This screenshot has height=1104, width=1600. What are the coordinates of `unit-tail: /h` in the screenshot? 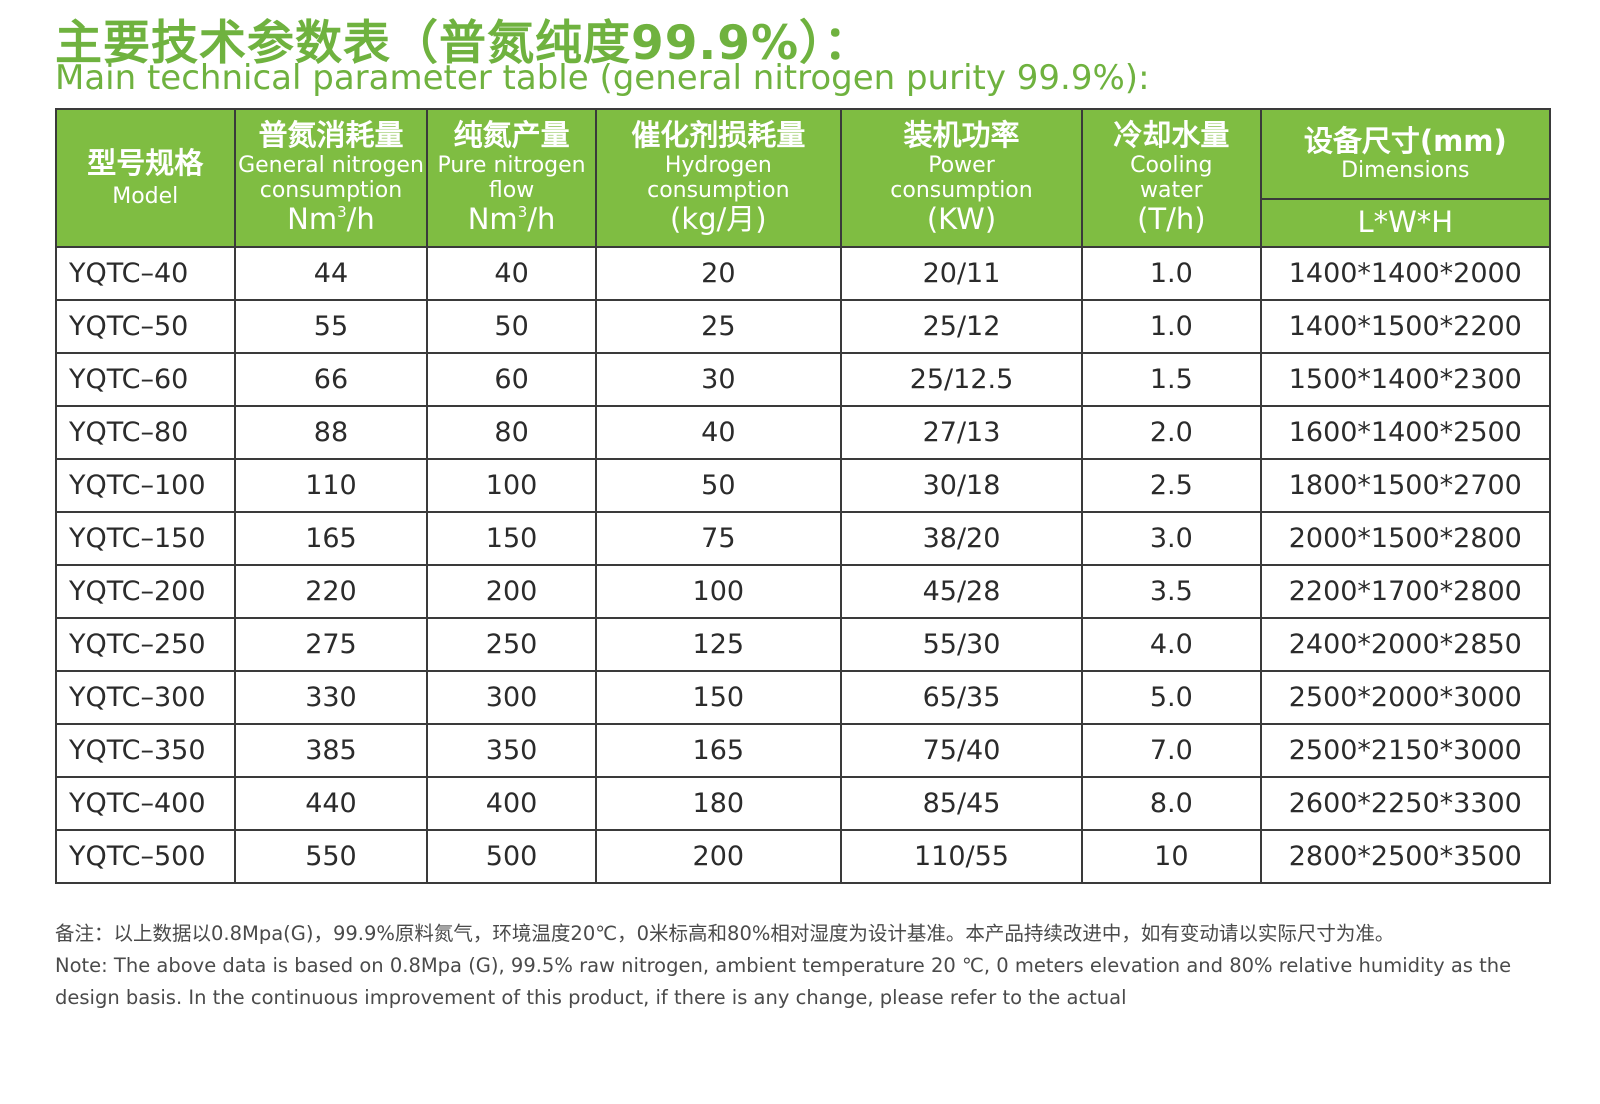 It's located at (360, 219).